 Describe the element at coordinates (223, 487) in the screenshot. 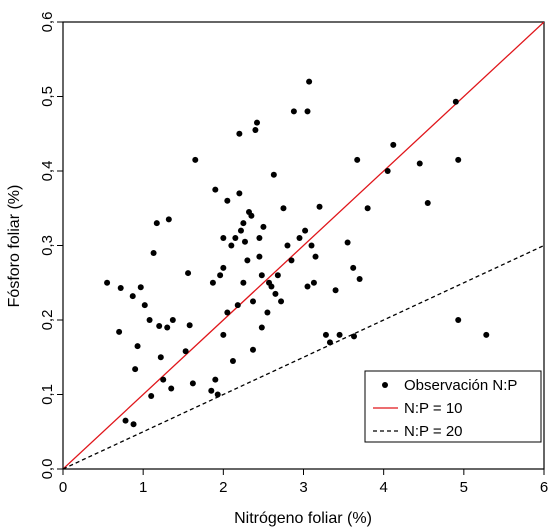

I see `x-tick-label: 2` at that location.